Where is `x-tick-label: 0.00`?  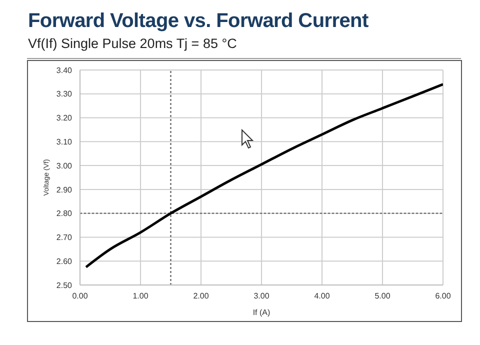 x-tick-label: 0.00 is located at coordinates (80, 296).